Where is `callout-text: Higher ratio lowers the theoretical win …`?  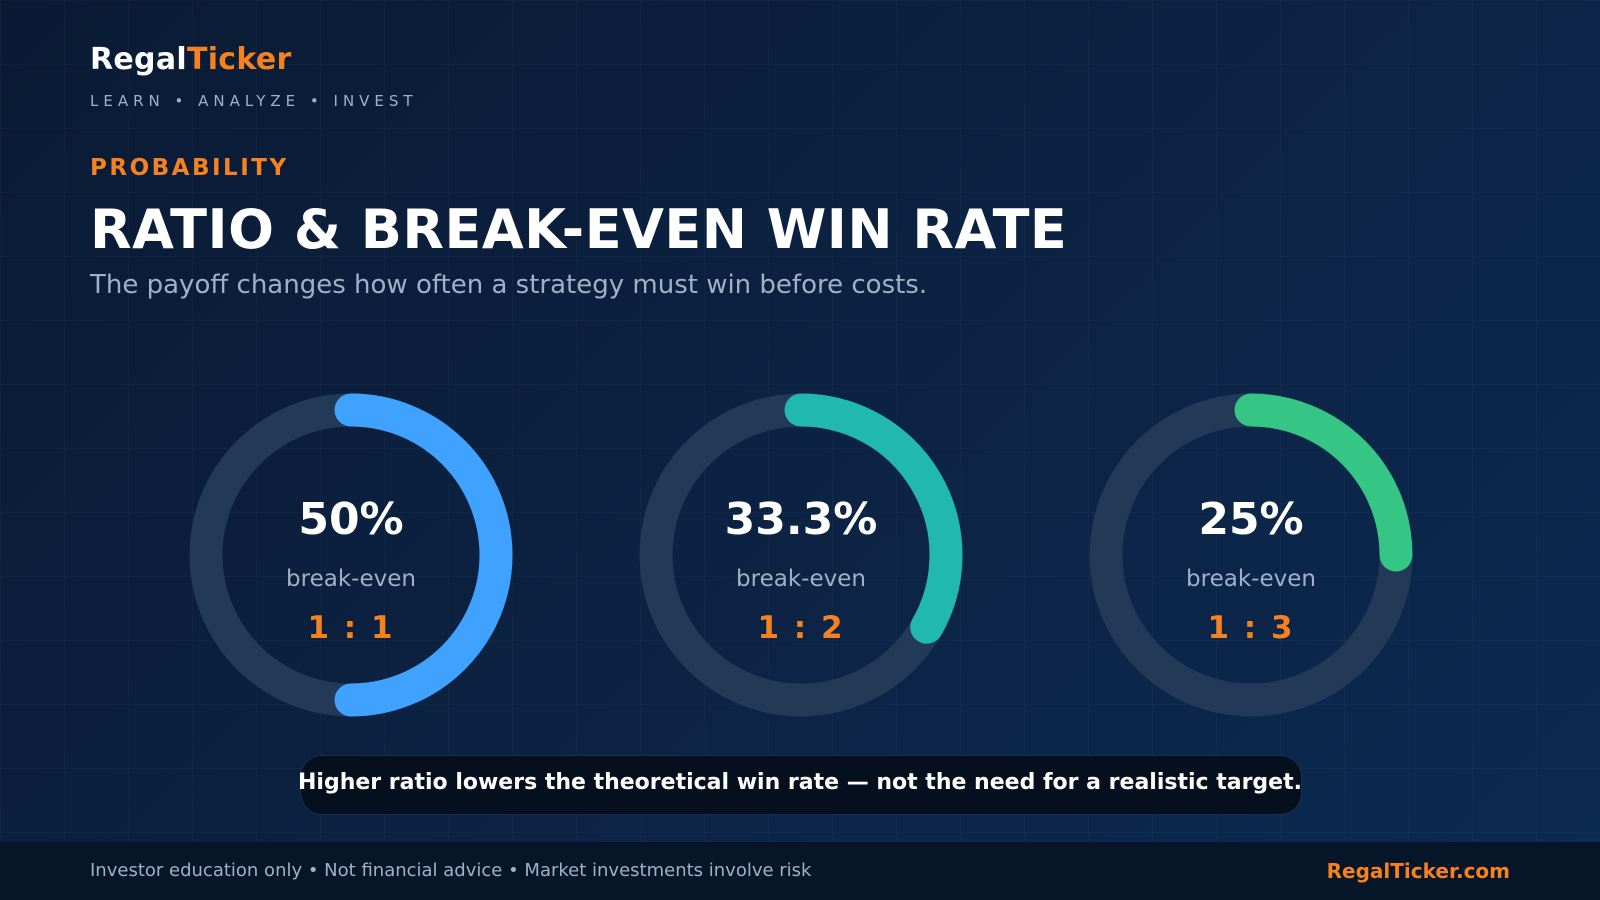 callout-text: Higher ratio lowers the theoretical win … is located at coordinates (800, 782).